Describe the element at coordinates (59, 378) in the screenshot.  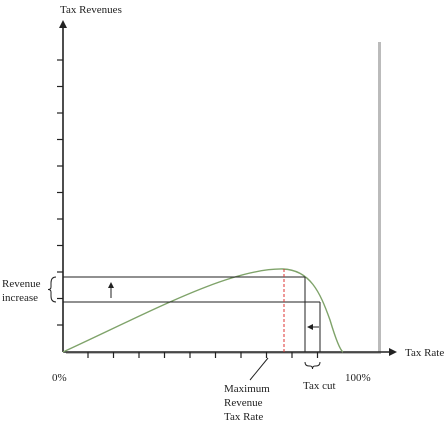
I see `x-start-label: 0%` at that location.